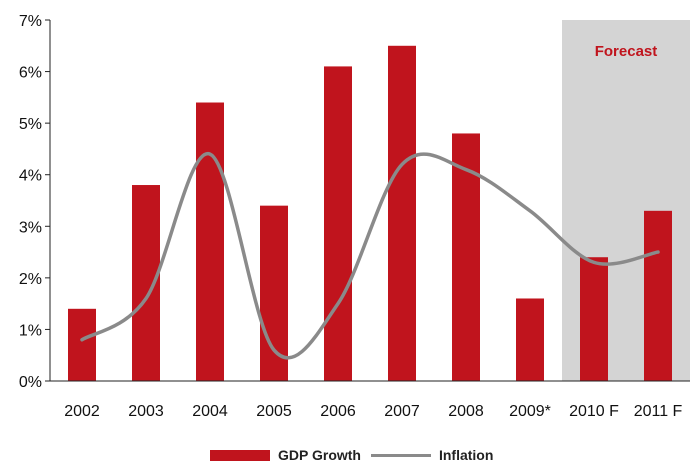 Image resolution: width=692 pixels, height=466 pixels. What do you see at coordinates (402, 411) in the screenshot?
I see `x-tick-label: 2007` at bounding box center [402, 411].